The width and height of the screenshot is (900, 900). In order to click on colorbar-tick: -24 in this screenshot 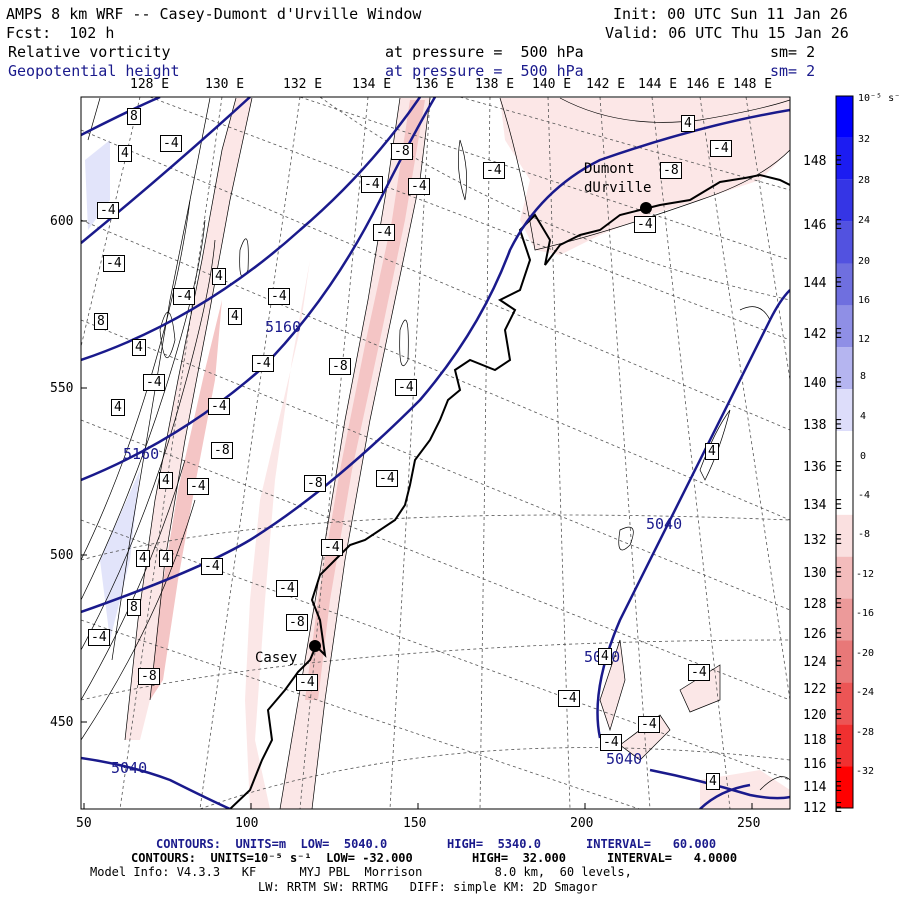, I will do `click(865, 692)`.